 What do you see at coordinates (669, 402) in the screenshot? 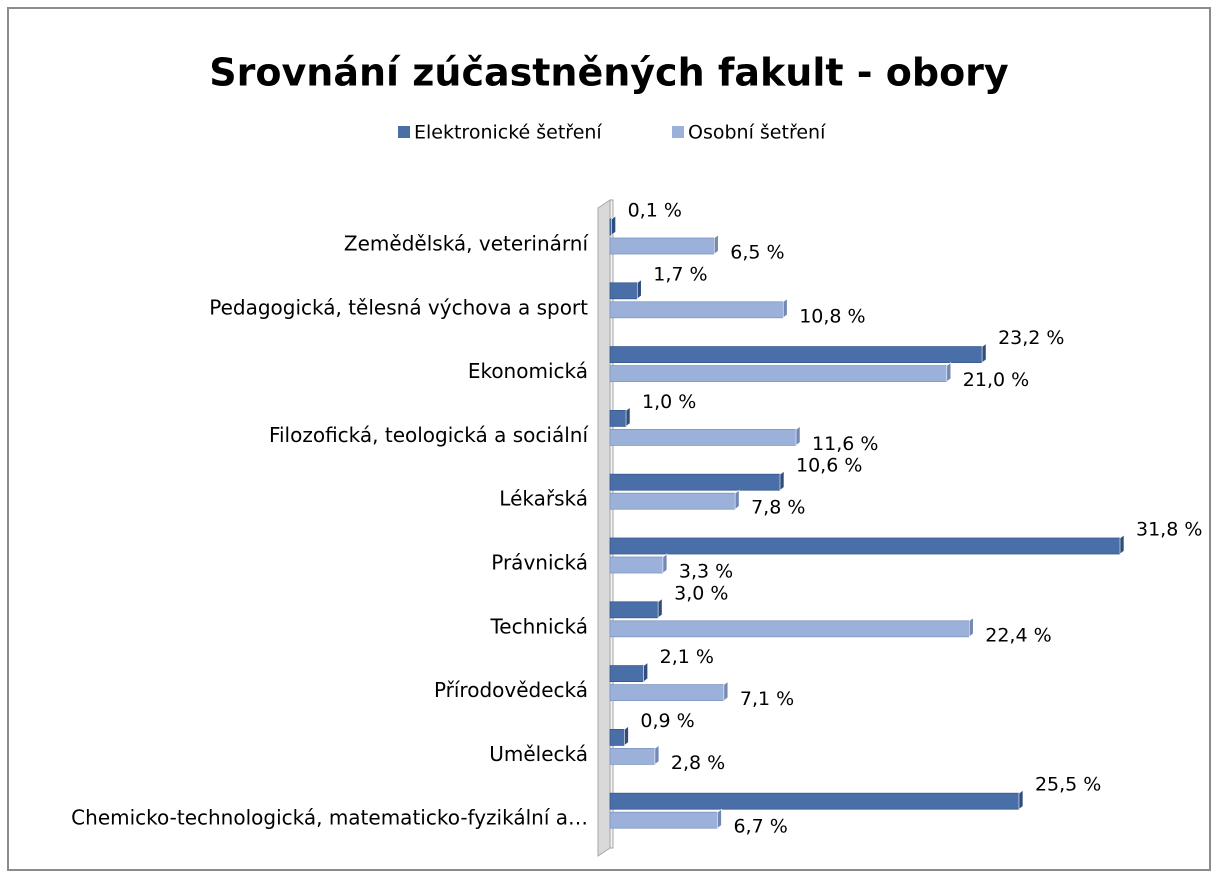
I see `value-label: 1,0 %` at bounding box center [669, 402].